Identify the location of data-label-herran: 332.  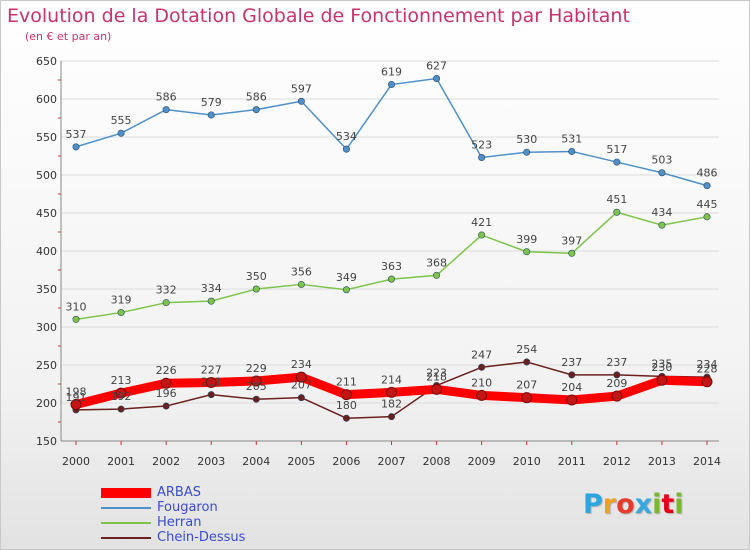
(166, 290).